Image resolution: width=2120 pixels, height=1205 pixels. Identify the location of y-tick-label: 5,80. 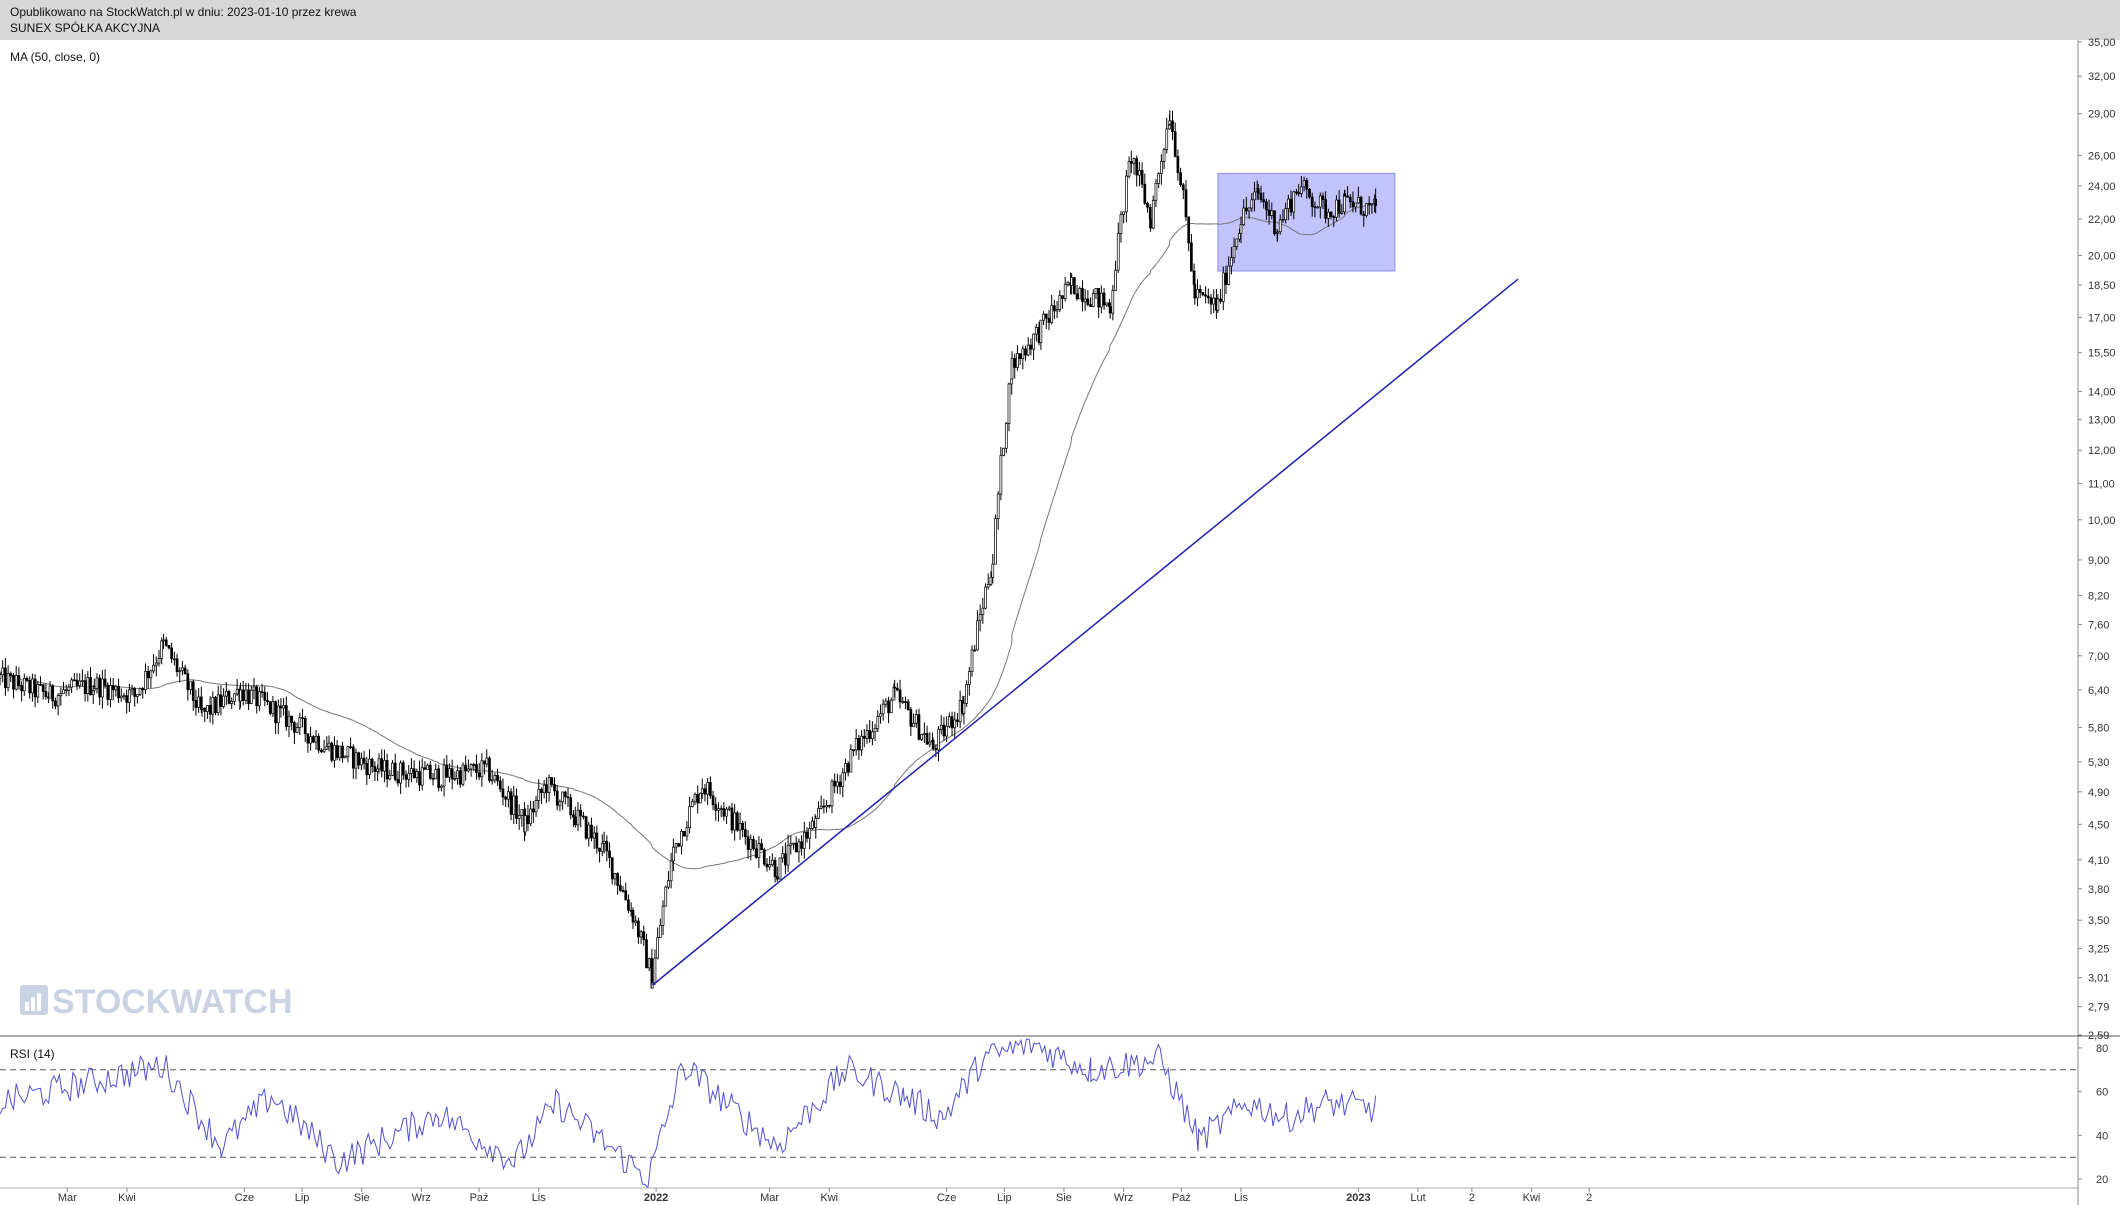
(2098, 729).